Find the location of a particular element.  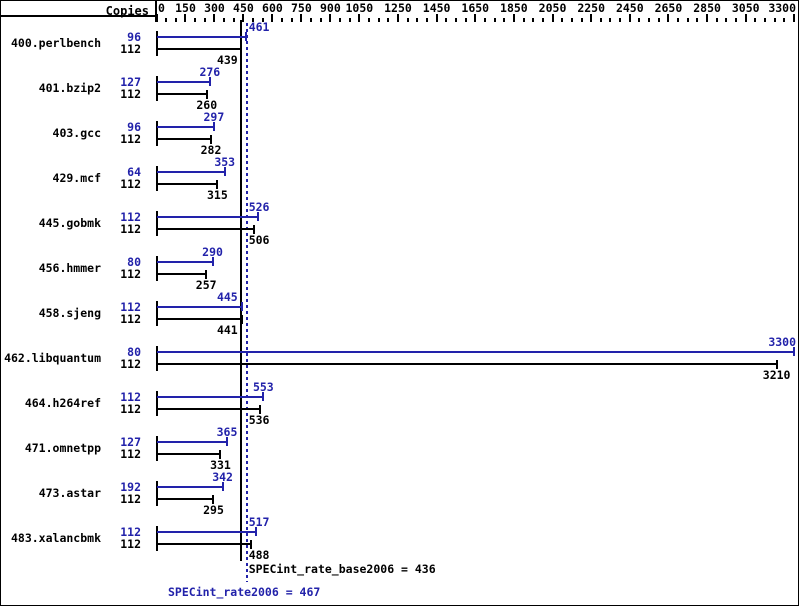

base-value-label: 315 is located at coordinates (217, 195).